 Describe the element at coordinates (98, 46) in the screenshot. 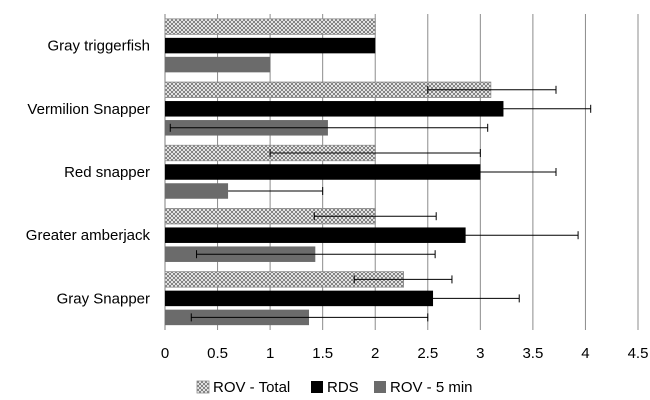

I see `category-label: Gray triggerfish` at that location.